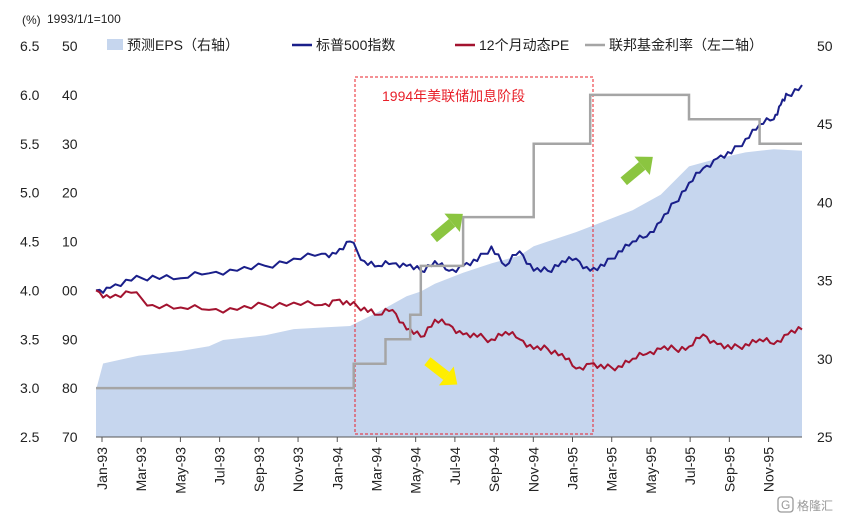  What do you see at coordinates (538, 271) in the screenshot?
I see `trend-arrows` at bounding box center [538, 271].